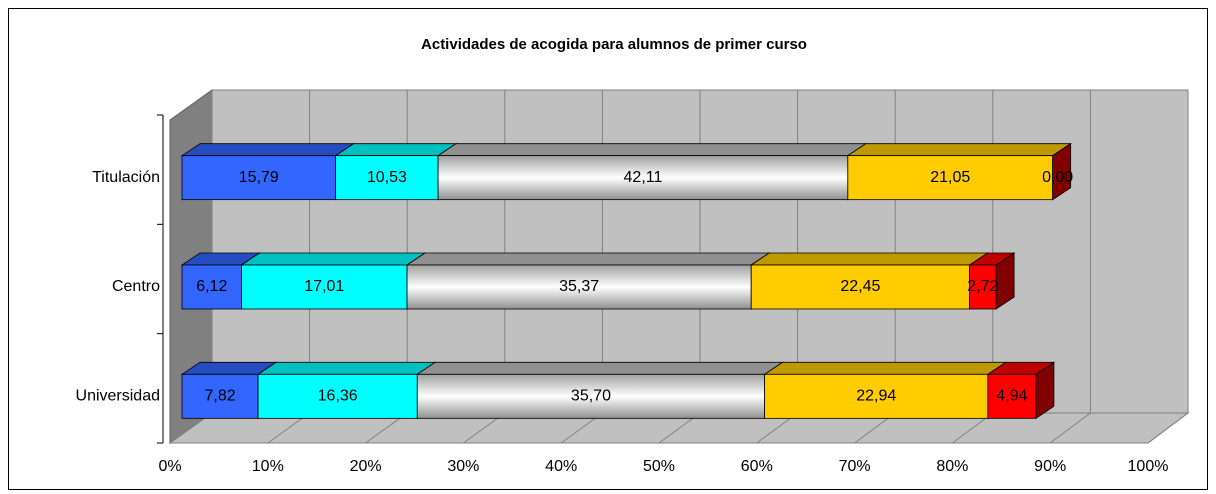 The image size is (1216, 494). I want to click on data-label: 21,05, so click(950, 177).